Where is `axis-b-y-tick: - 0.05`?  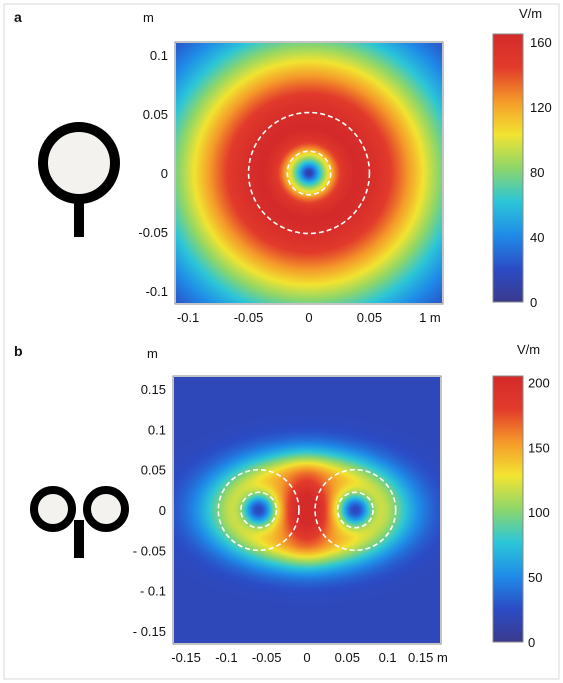 axis-b-y-tick: - 0.05 is located at coordinates (149, 550).